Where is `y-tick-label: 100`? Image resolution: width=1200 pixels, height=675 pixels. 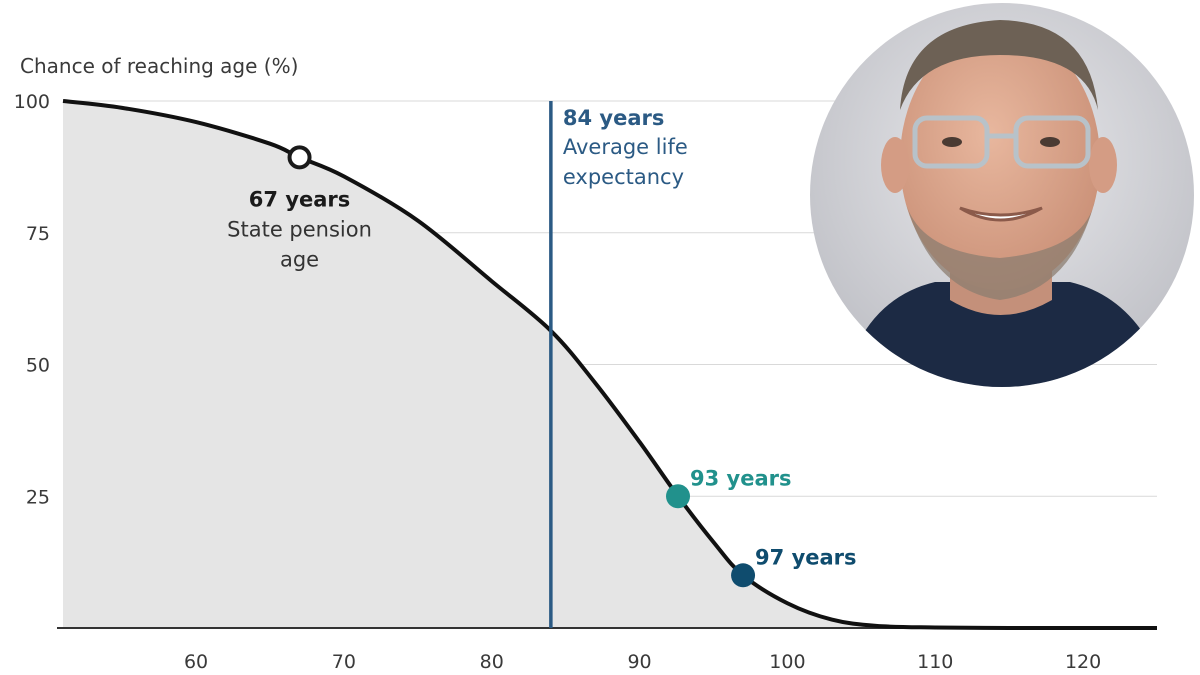
y-tick-label: 100 is located at coordinates (32, 102).